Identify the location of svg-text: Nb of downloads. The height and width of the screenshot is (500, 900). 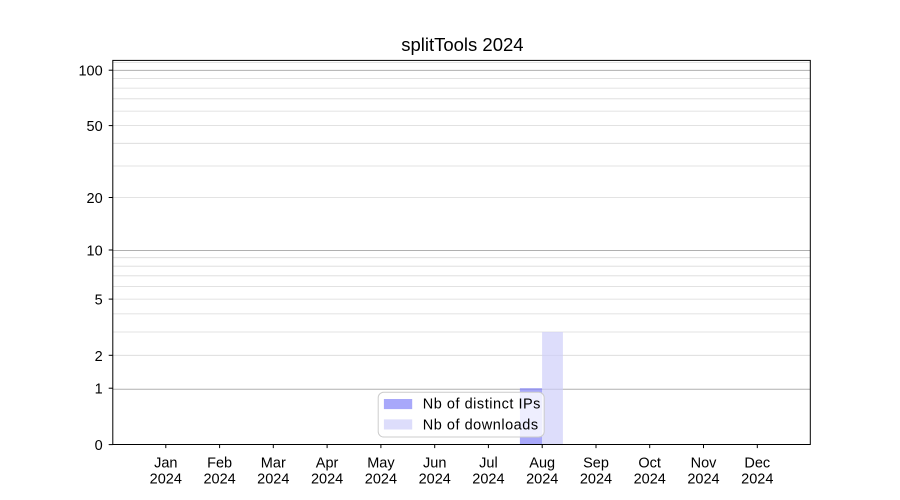
(481, 425).